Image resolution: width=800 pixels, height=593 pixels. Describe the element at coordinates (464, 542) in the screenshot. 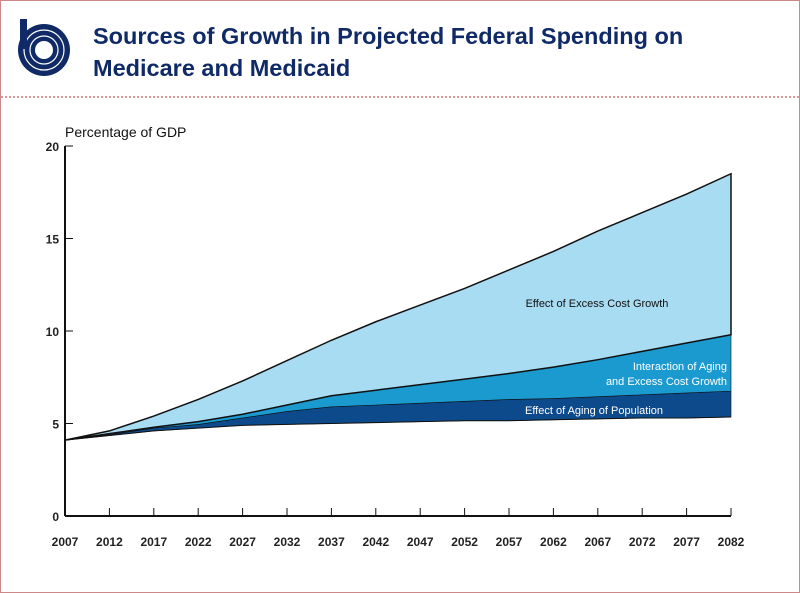

I see `x-tick-label: 2052` at that location.